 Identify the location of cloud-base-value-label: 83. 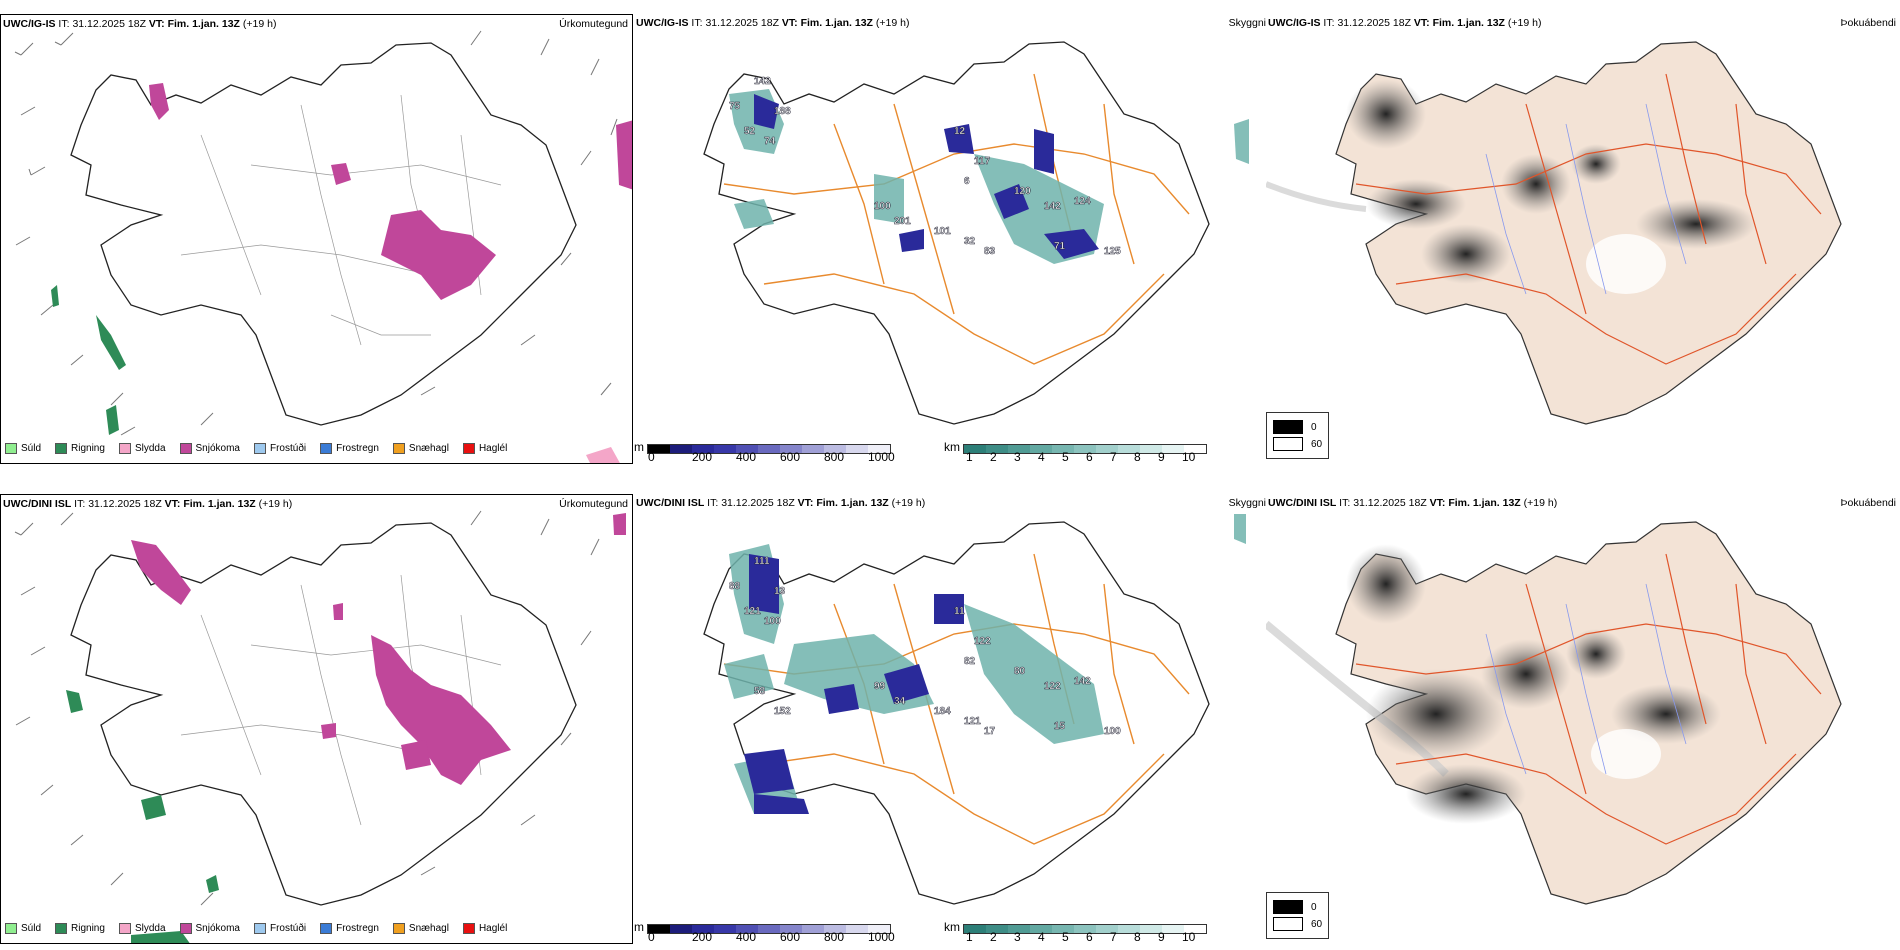
(990, 251).